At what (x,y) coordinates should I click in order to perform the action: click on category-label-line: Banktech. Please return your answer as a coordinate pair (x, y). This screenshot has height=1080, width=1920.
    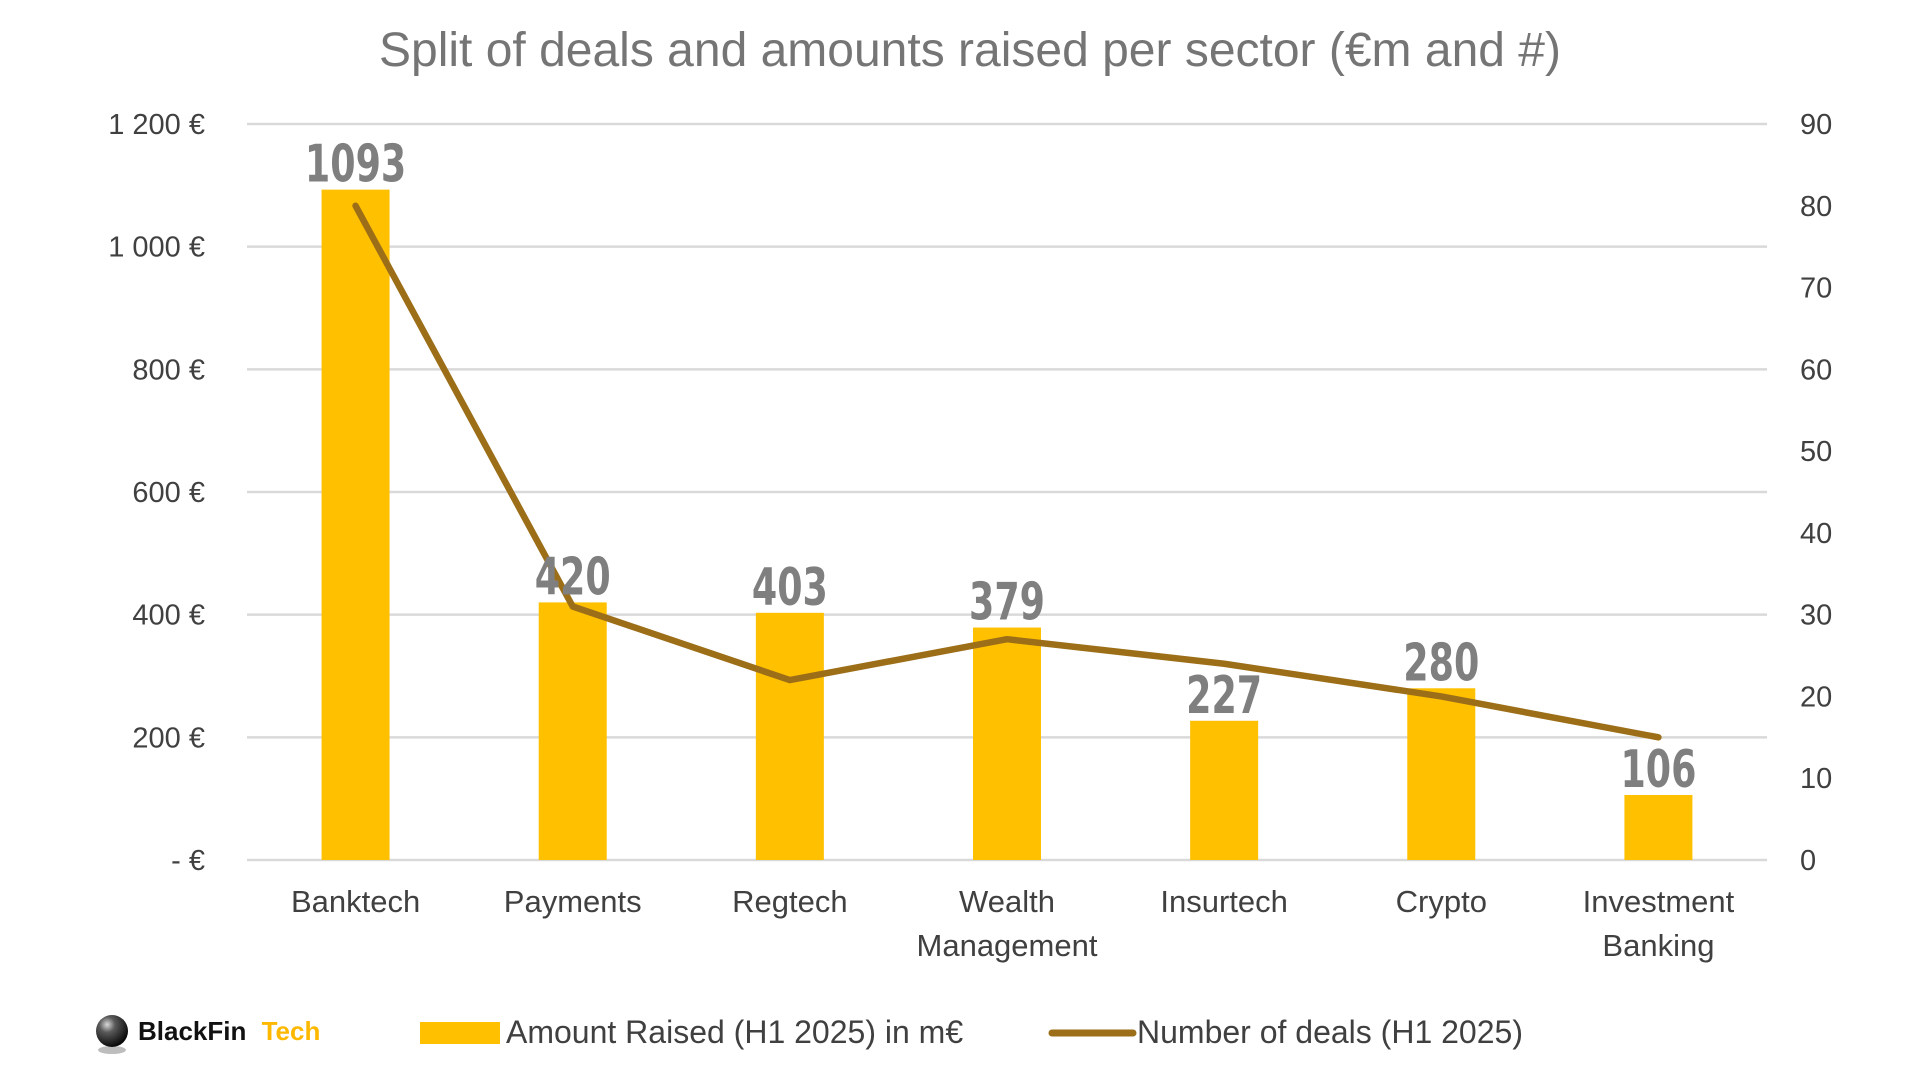
    Looking at the image, I should click on (355, 901).